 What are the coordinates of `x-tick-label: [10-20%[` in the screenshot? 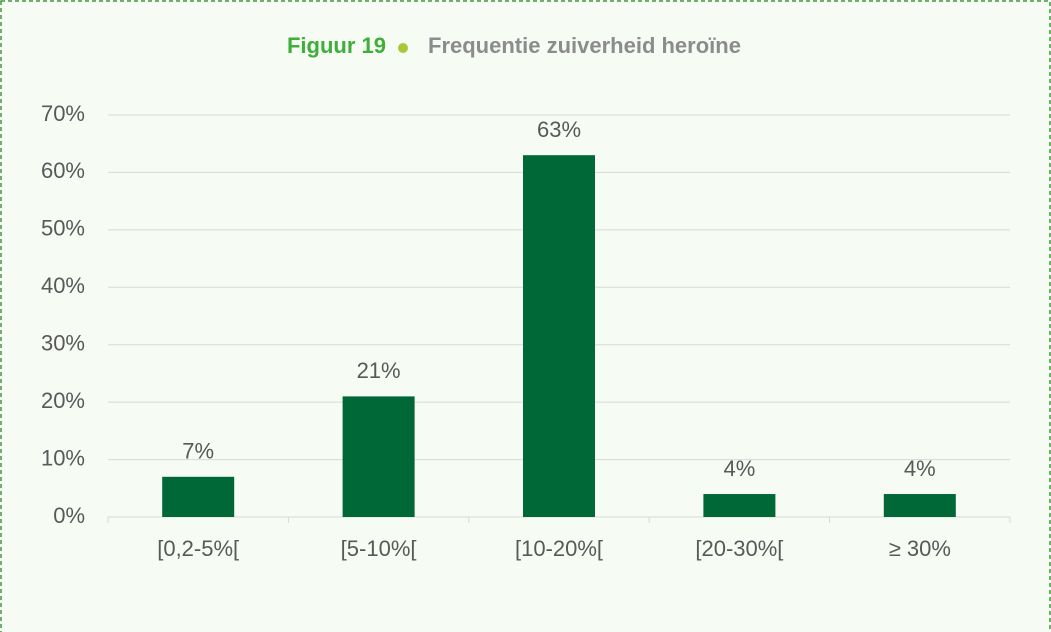 It's located at (559, 548).